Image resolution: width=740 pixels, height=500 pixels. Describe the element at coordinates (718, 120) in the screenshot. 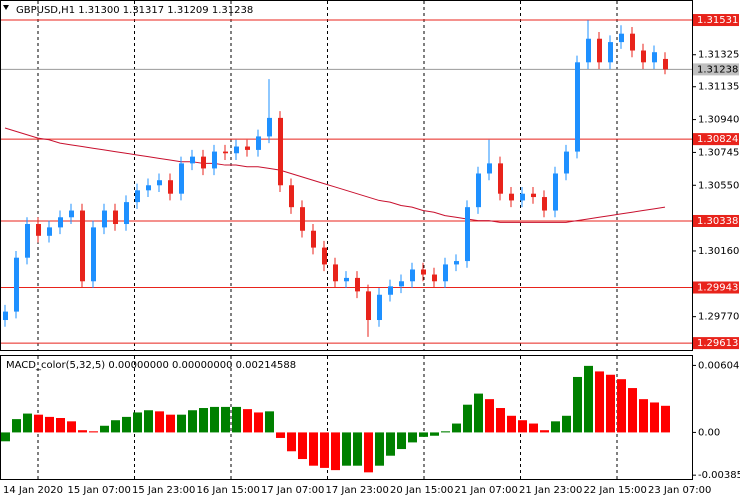

I see `y-tick-label: 1.30940` at that location.